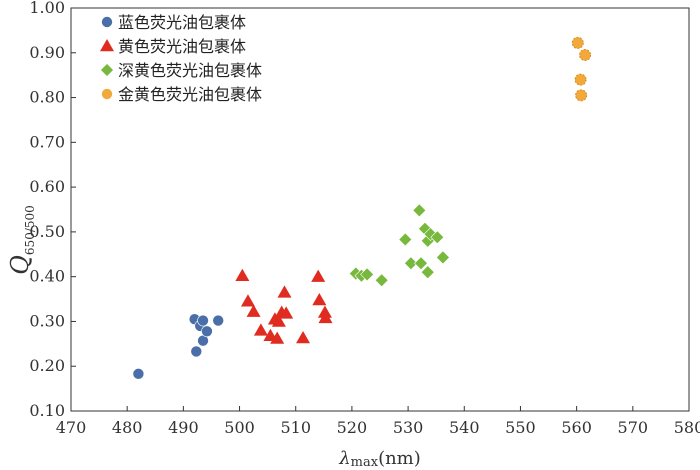  What do you see at coordinates (378, 421) in the screenshot?
I see `x-axis: 470 480 490 500 510 520 530 540 550 560 570 580` at bounding box center [378, 421].